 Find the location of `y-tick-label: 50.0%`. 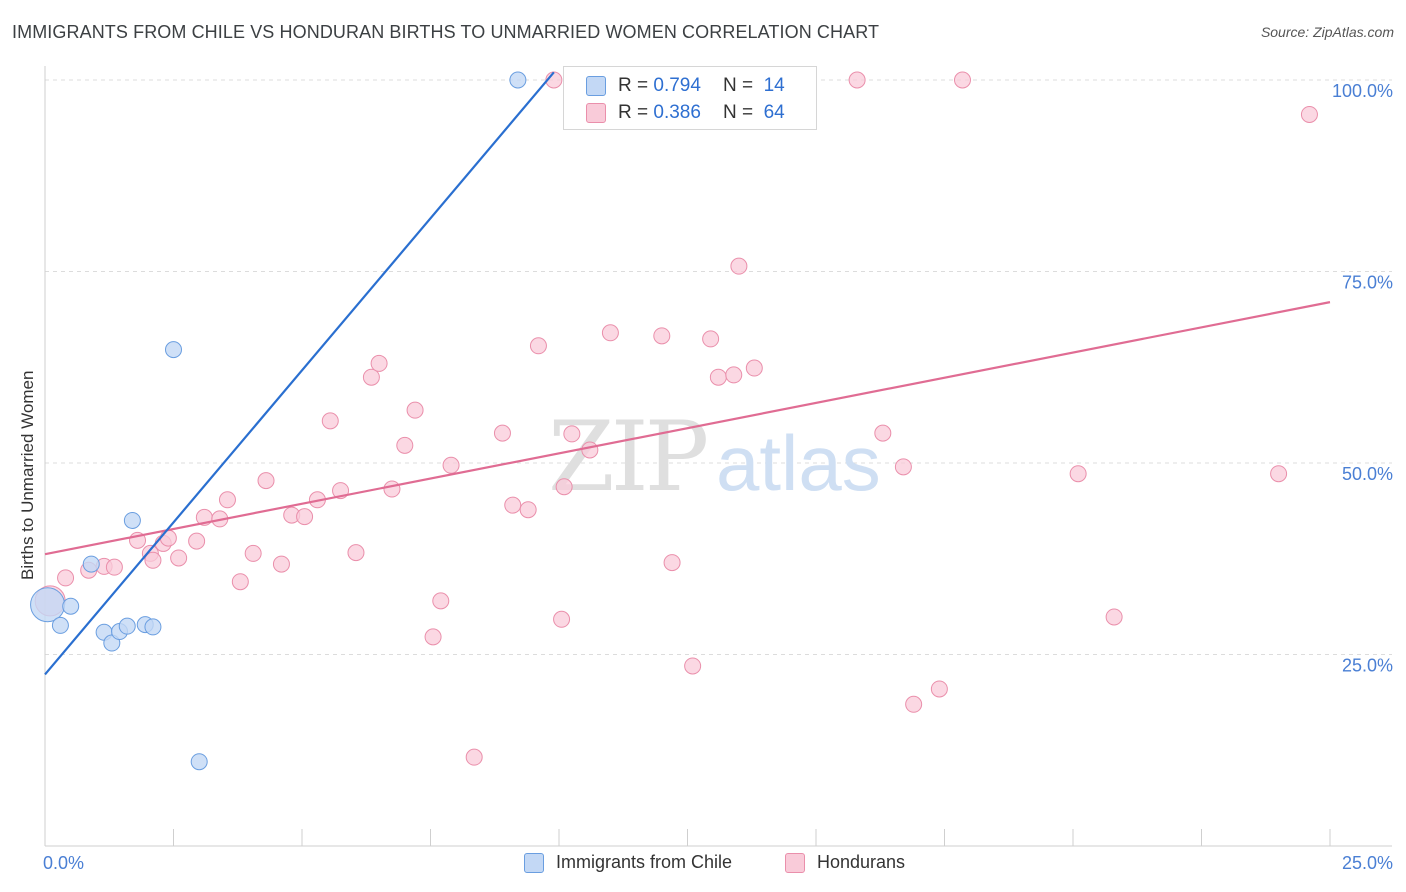

y-tick-label: 50.0% is located at coordinates (1367, 474).